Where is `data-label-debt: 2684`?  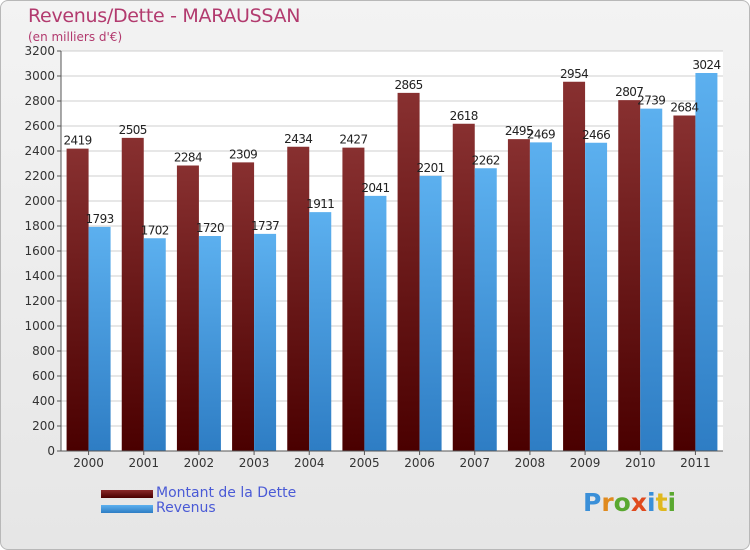 data-label-debt: 2684 is located at coordinates (684, 108).